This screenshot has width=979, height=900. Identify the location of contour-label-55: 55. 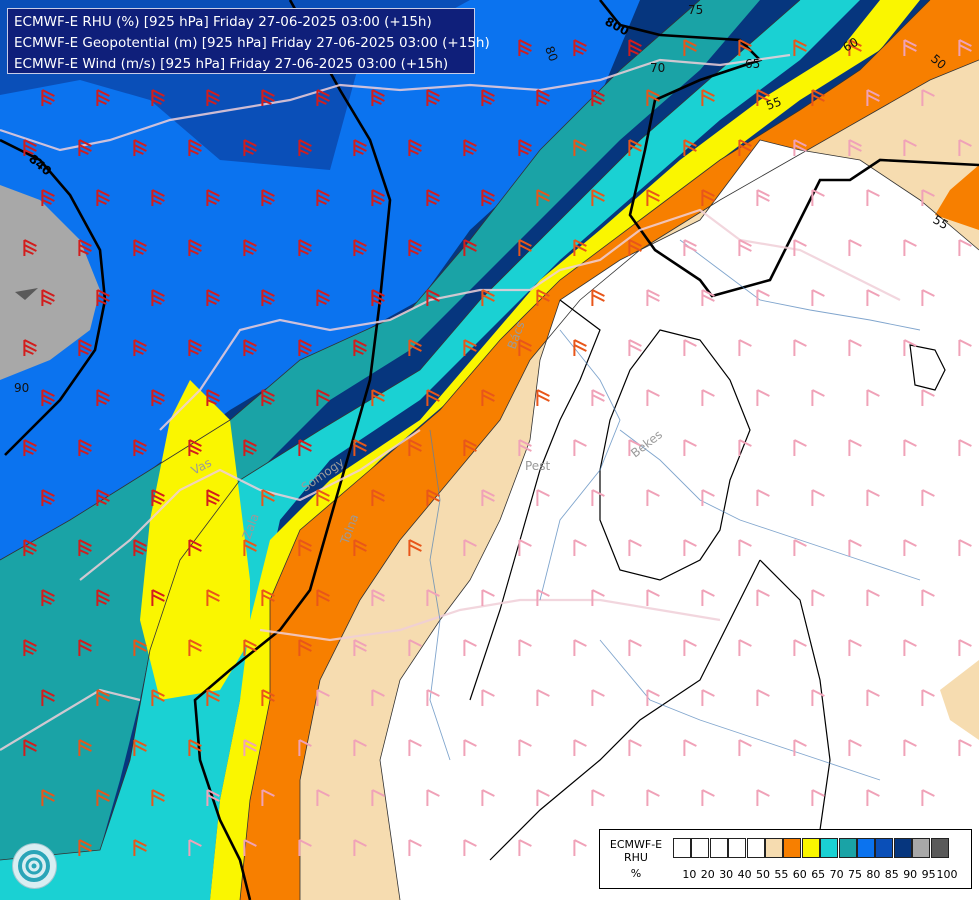
(773, 103).